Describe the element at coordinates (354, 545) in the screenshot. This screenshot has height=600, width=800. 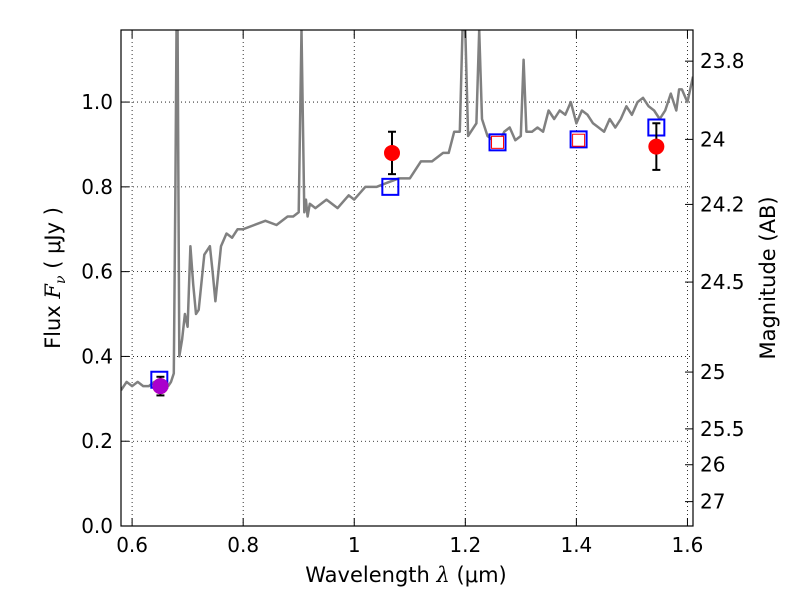
I see `x-tick-label: 1` at that location.